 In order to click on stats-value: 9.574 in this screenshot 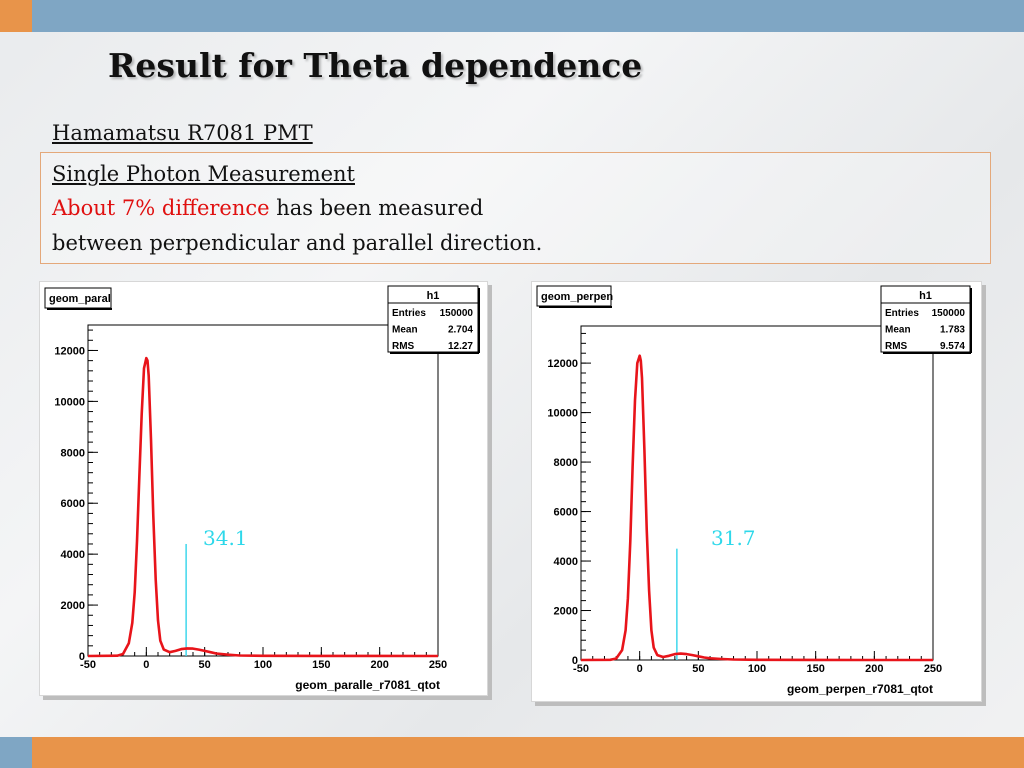, I will do `click(952, 346)`.